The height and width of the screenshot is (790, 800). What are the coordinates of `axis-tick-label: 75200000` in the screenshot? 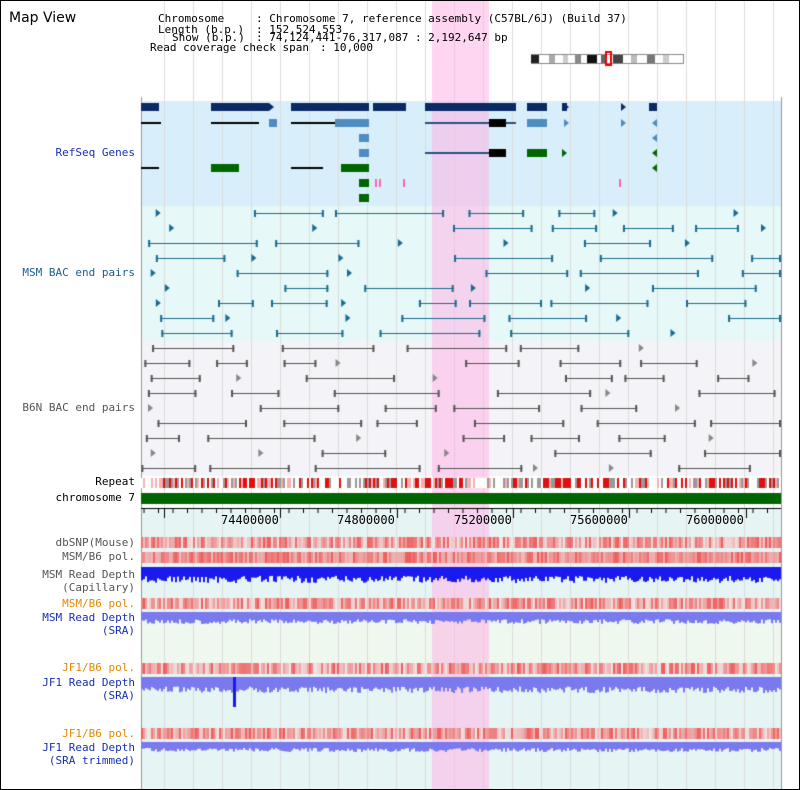 It's located at (483, 520).